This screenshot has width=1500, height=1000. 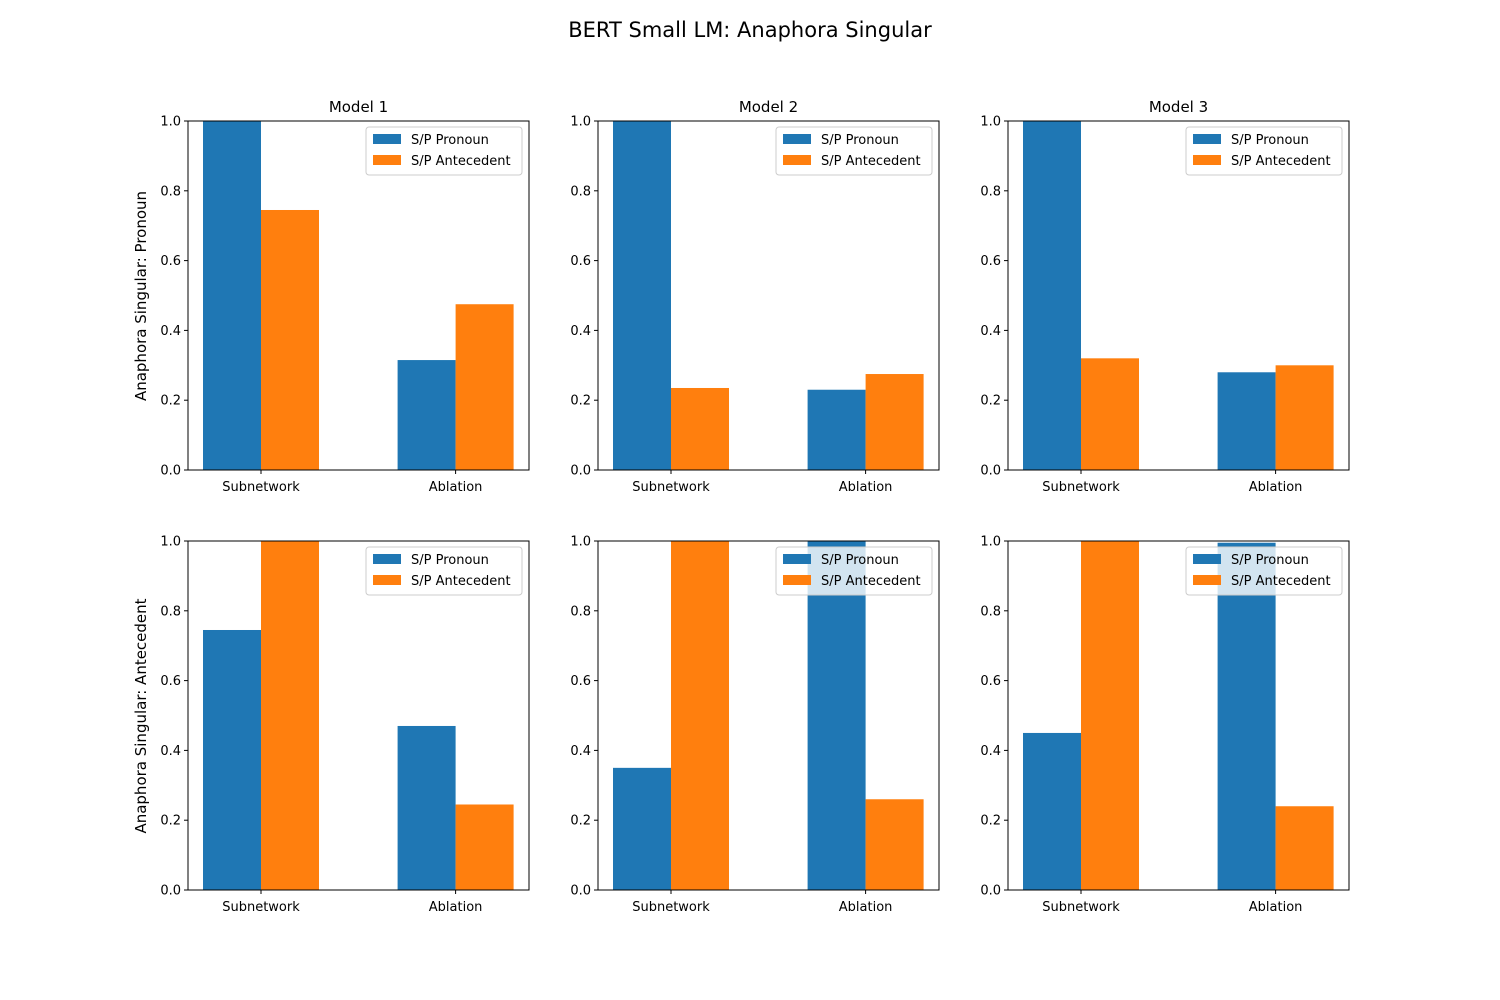 What do you see at coordinates (768, 107) in the screenshot?
I see `col-title-model-2: Model 2` at bounding box center [768, 107].